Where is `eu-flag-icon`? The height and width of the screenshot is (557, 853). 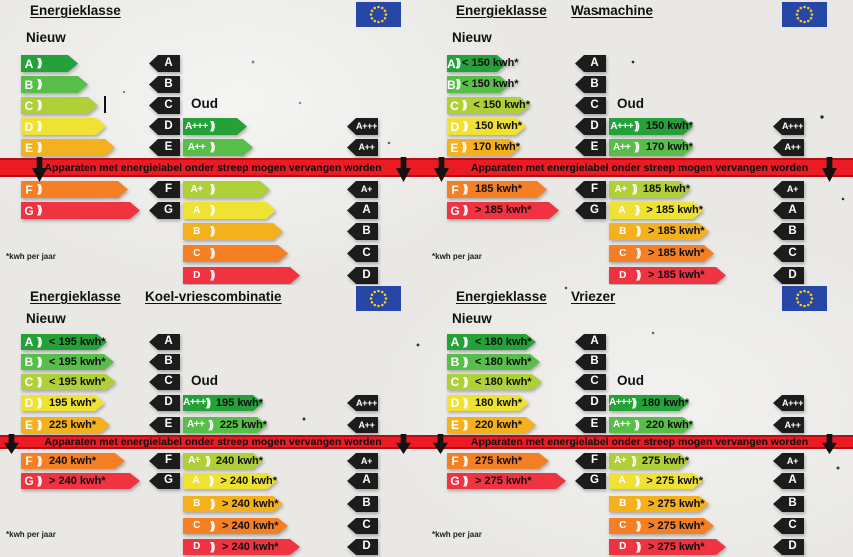
eu-flag-icon is located at coordinates (804, 298).